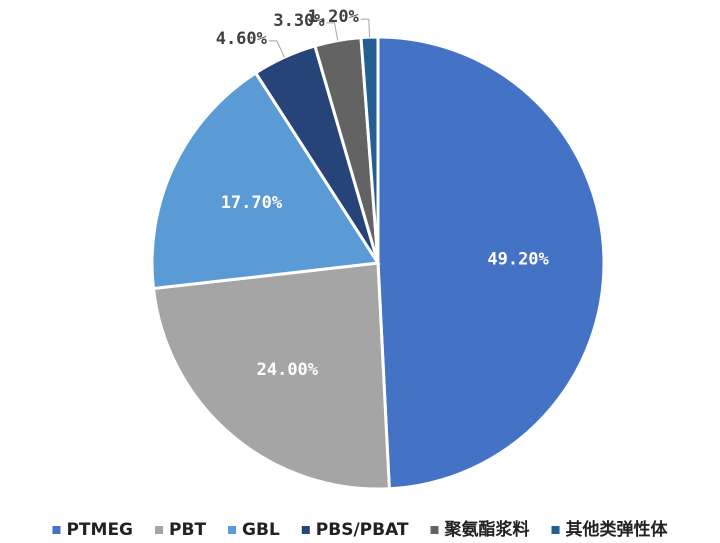  What do you see at coordinates (99, 530) in the screenshot?
I see `legend-label: PTMEG` at bounding box center [99, 530].